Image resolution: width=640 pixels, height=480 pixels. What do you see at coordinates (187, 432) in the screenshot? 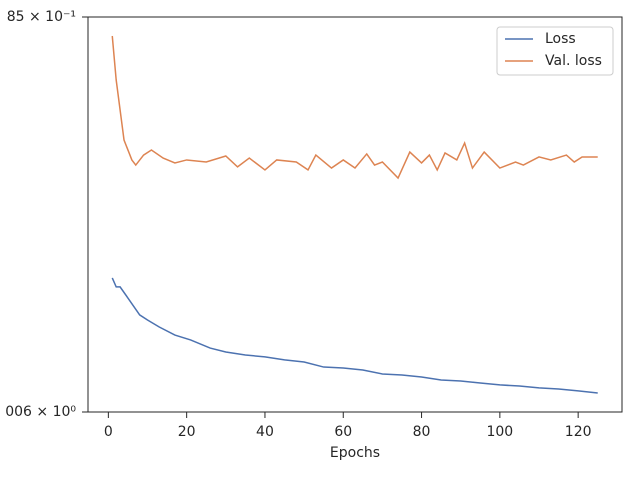
I see `x-tick-label: 20` at bounding box center [187, 432].